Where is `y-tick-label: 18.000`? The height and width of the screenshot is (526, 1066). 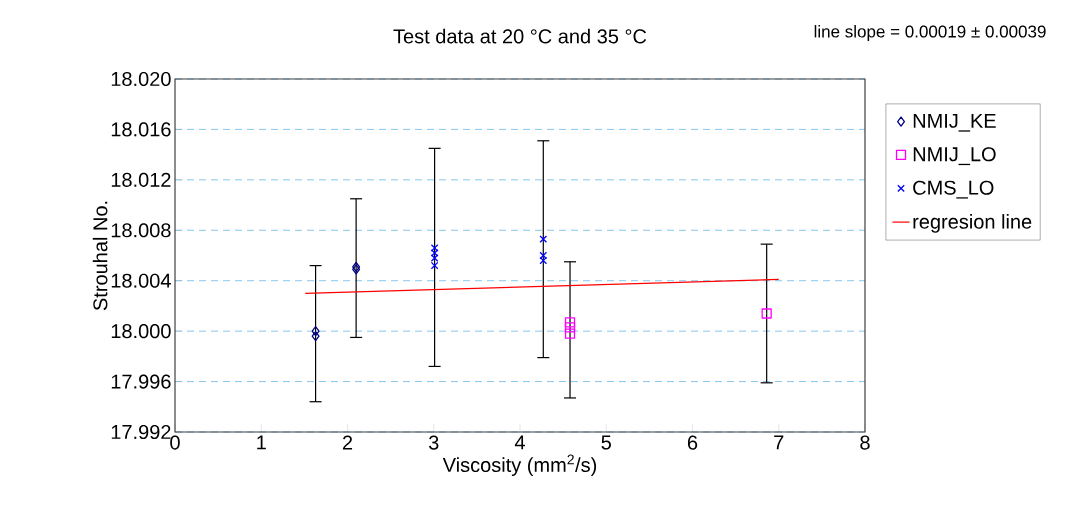
y-tick-label: 18.000 is located at coordinates (141, 331).